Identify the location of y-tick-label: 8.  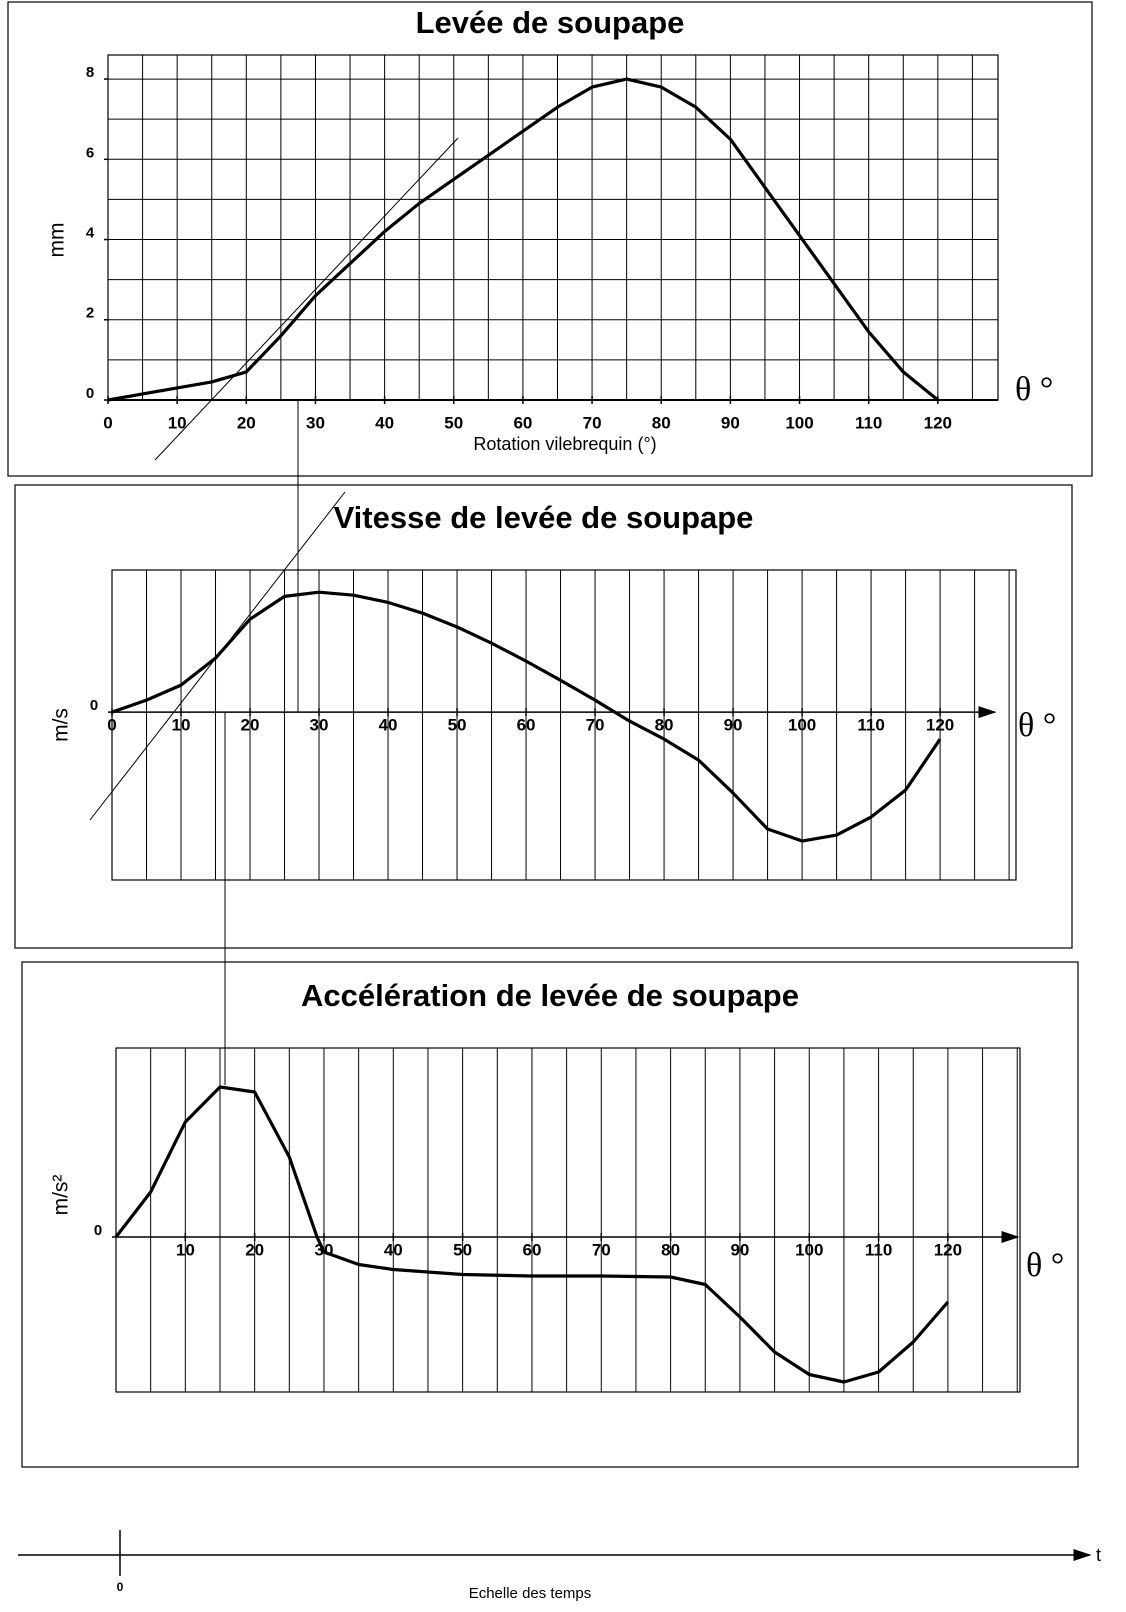
(90, 72).